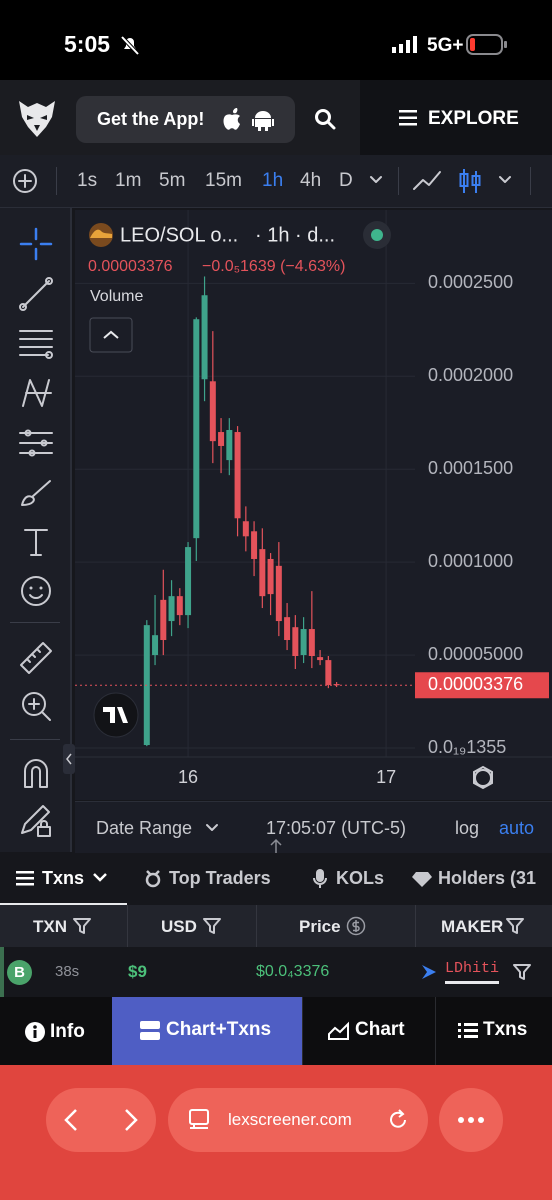 This screenshot has width=552, height=1200. What do you see at coordinates (200, 1120) in the screenshot?
I see `reader-icon` at bounding box center [200, 1120].